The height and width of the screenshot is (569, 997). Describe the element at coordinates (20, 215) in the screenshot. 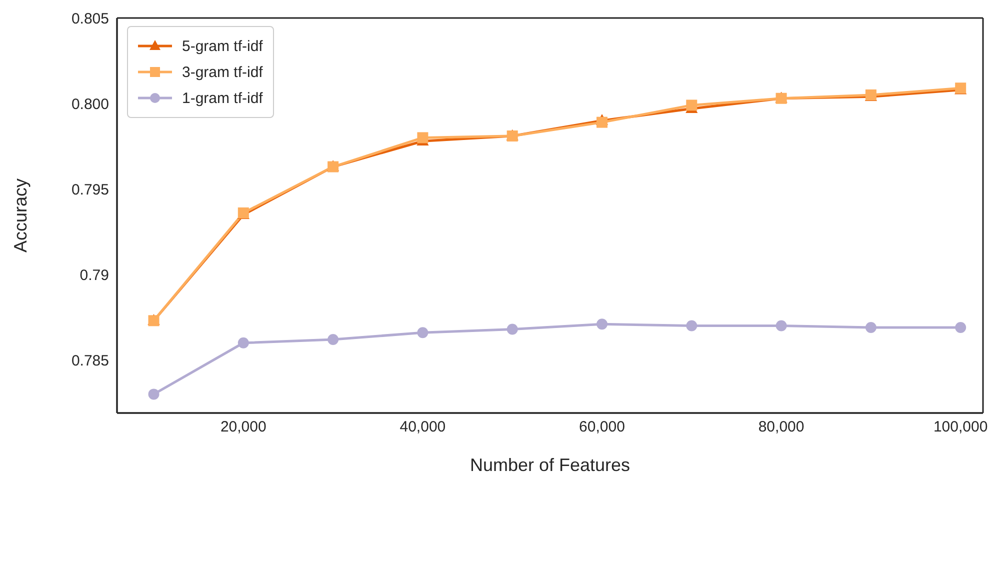

I see `y-axis-title: Accuracy` at that location.